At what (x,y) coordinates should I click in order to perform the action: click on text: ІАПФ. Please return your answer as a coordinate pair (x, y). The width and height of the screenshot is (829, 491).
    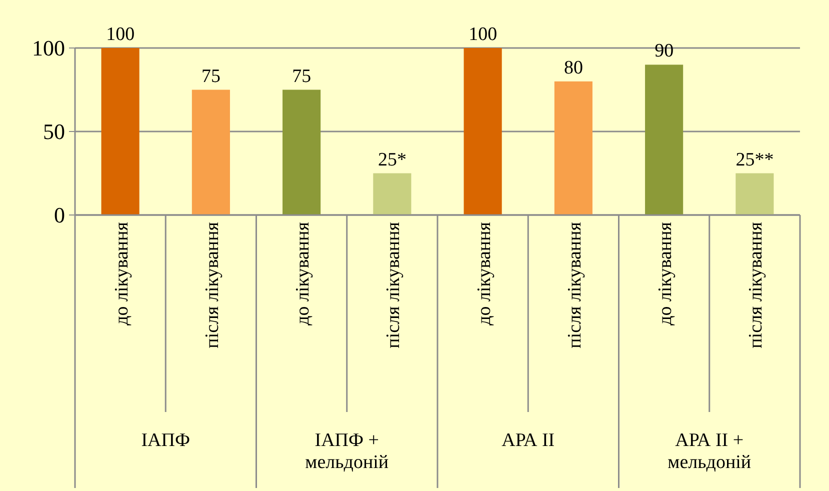
    Looking at the image, I should click on (165, 440).